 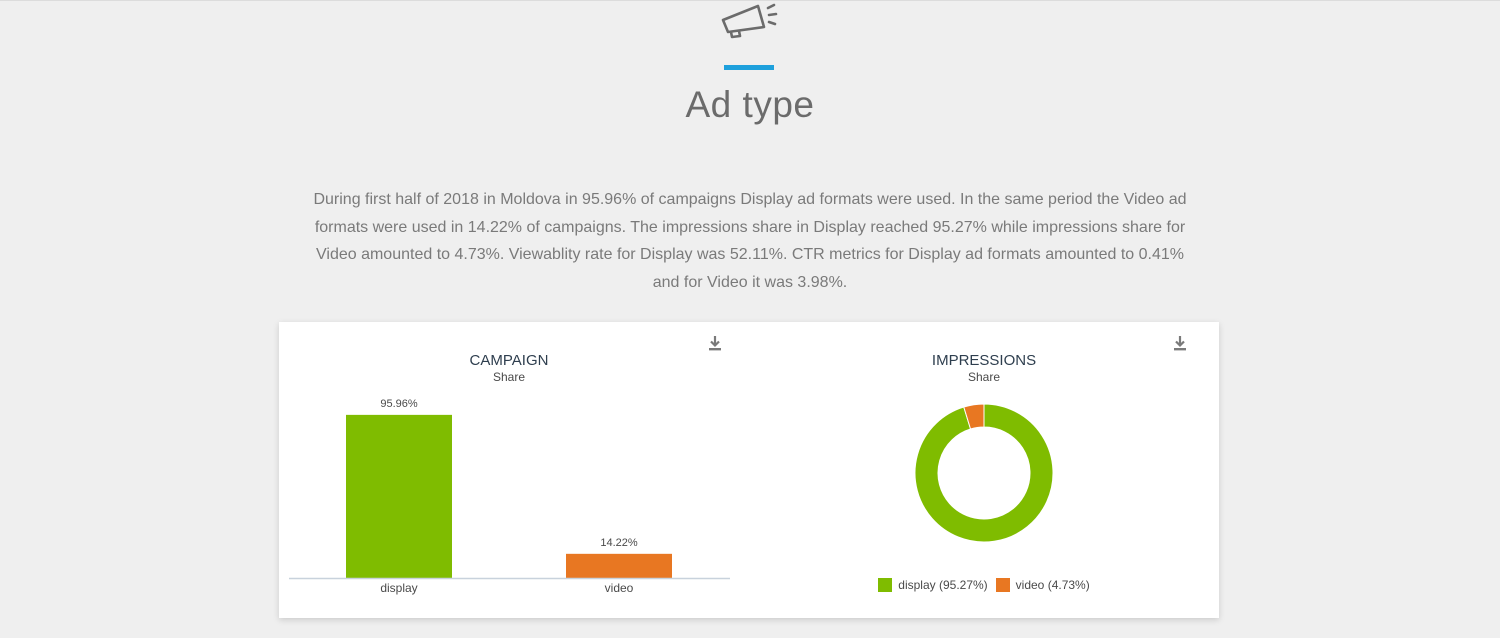 I want to click on legend-label-video: video (4.73%), so click(x=1052, y=585).